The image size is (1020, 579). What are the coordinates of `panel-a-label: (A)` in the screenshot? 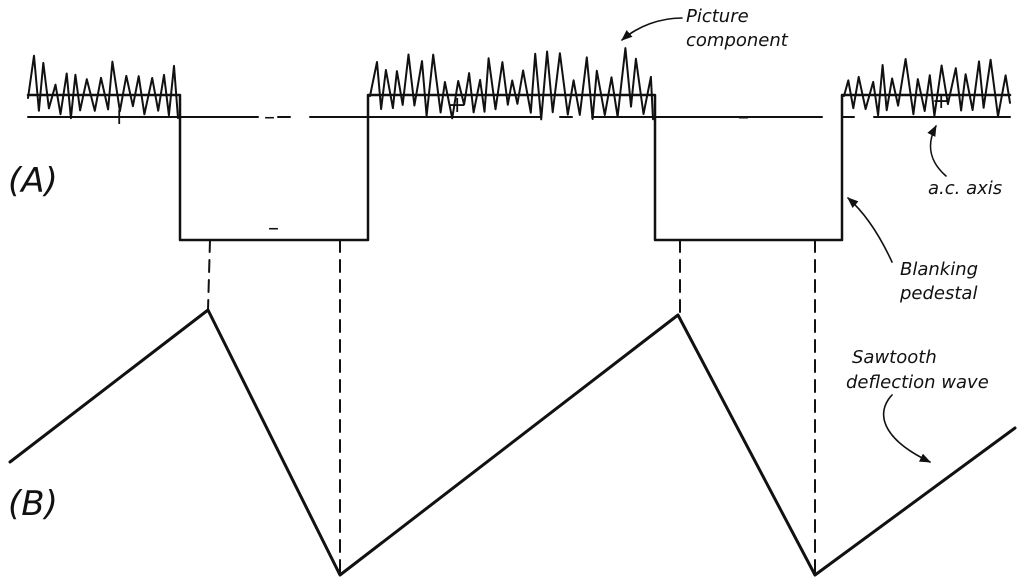 It's located at (33, 181).